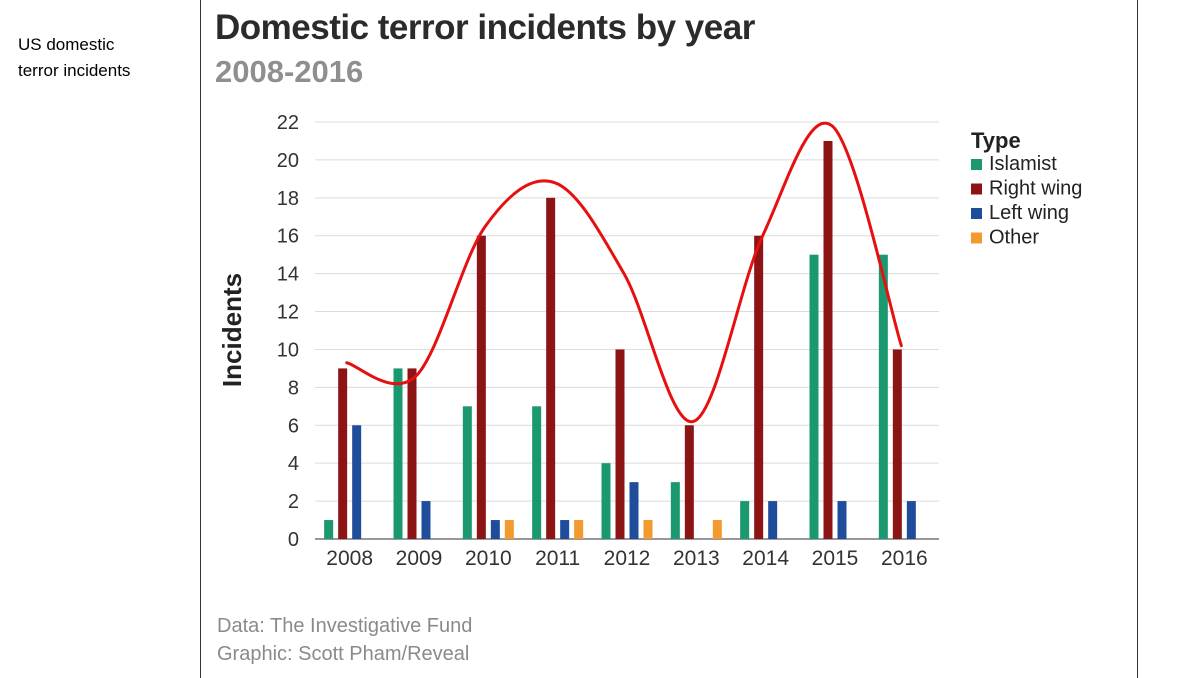 This screenshot has height=678, width=1200. I want to click on chart-subtitle: 2008-2016, so click(289, 71).